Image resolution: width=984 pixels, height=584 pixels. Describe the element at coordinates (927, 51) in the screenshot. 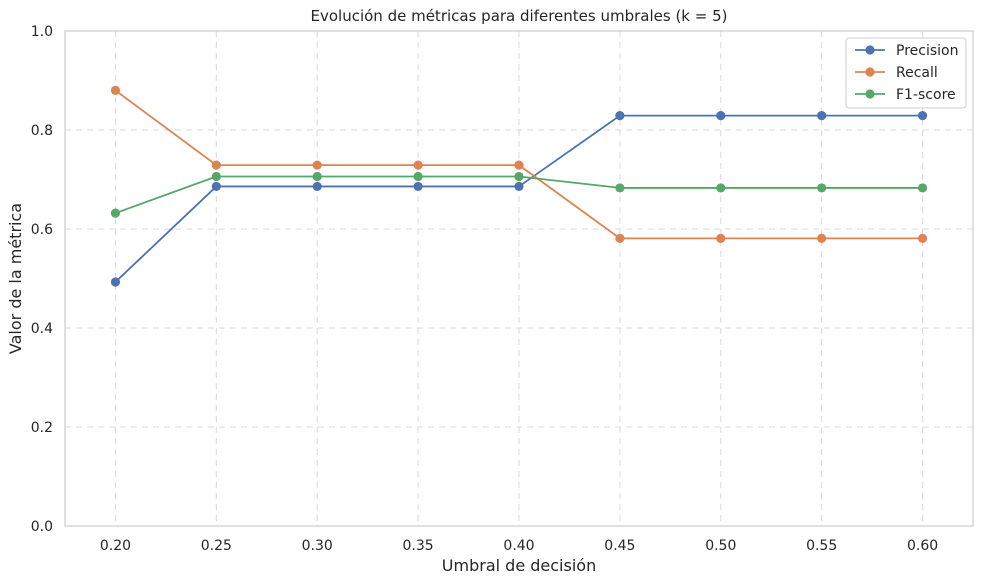

I see `legend-label: Precision` at that location.